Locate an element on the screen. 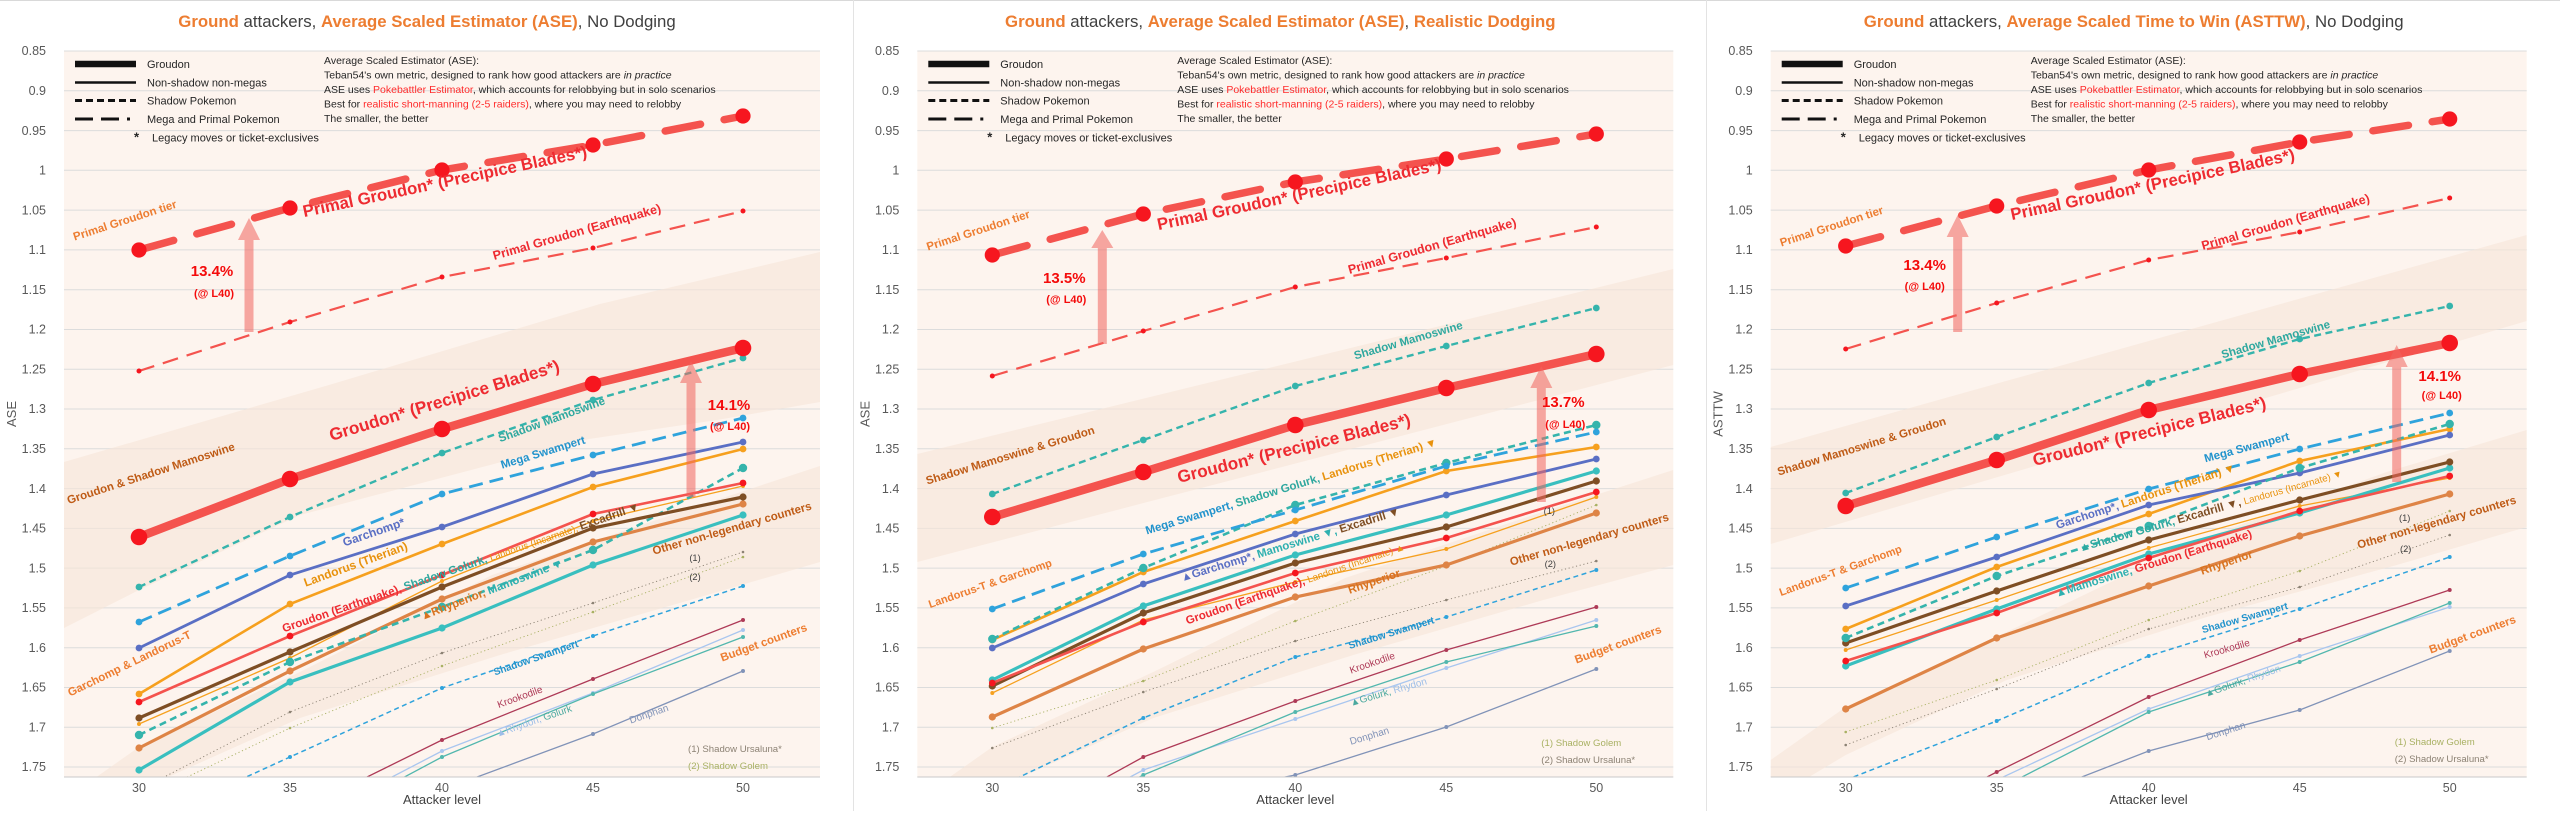  svg-text: 1.5 is located at coordinates (890, 568).